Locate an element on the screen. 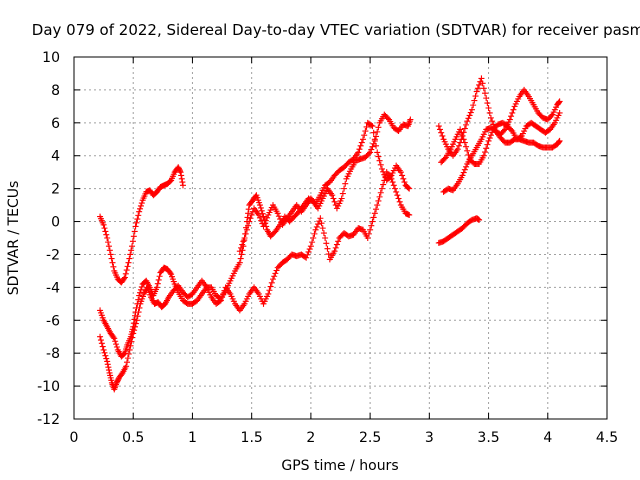  x-tick-label: 3.5 is located at coordinates (488, 438).